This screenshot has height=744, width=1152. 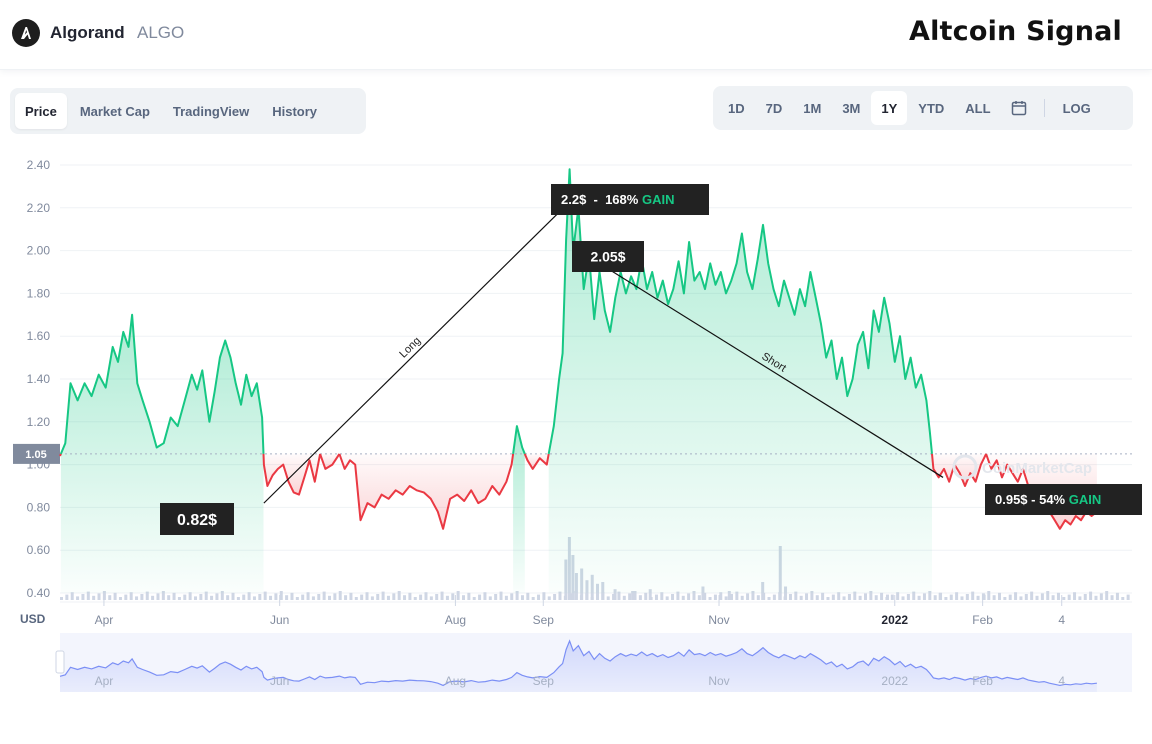 What do you see at coordinates (812, 108) in the screenshot?
I see `range-1m: 1M` at bounding box center [812, 108].